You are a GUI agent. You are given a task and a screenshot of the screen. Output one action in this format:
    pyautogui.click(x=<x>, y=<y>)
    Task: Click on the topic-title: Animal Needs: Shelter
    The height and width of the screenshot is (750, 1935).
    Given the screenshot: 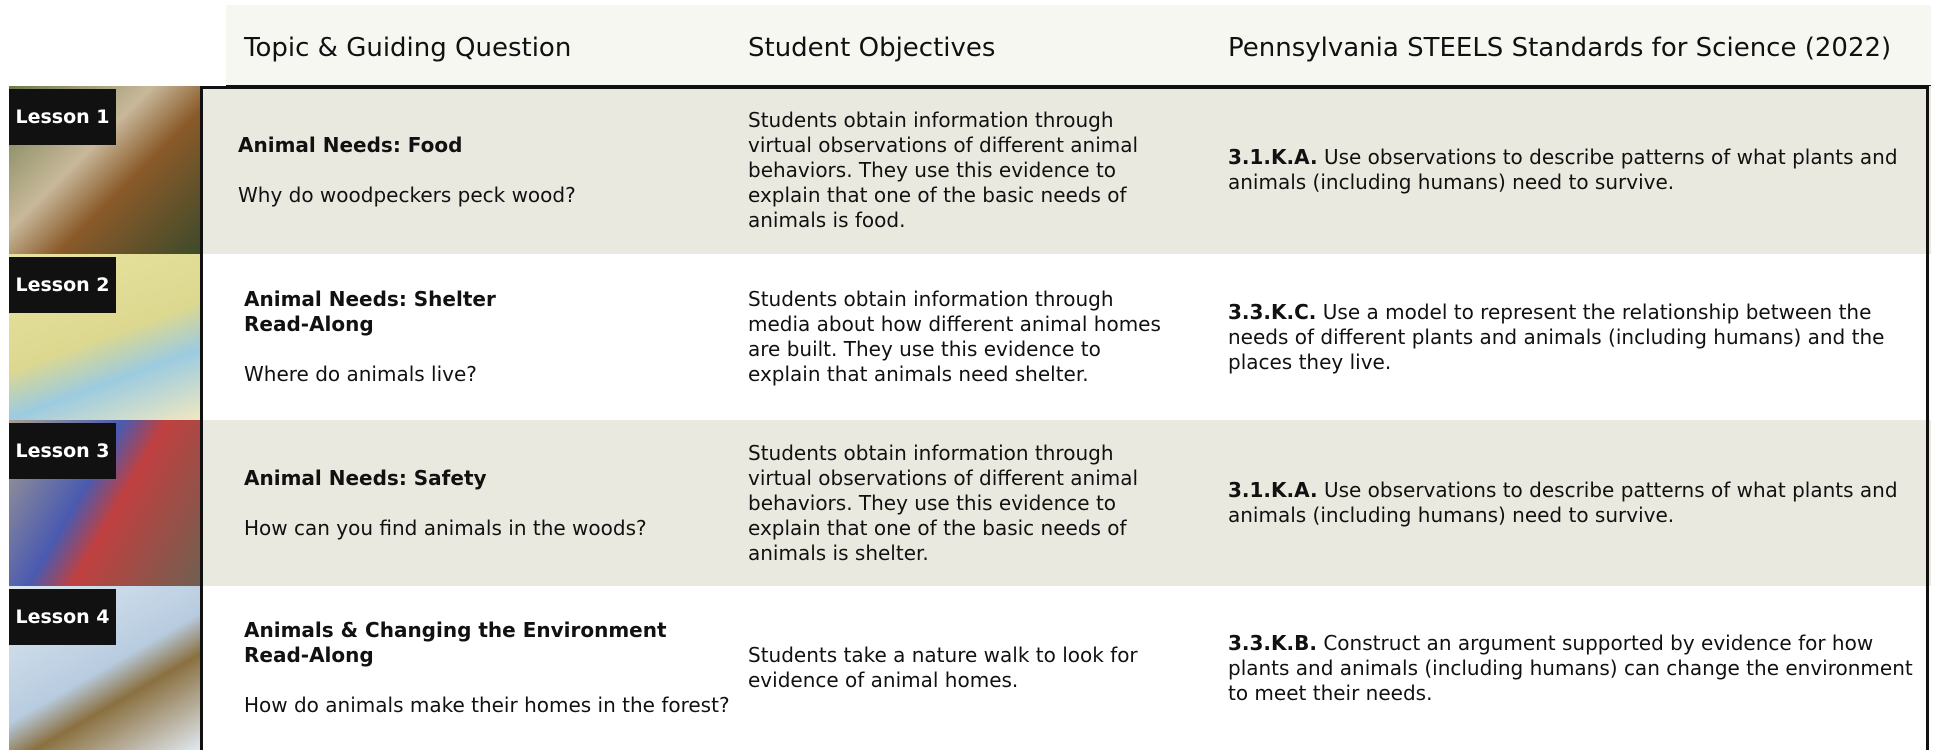 What is the action you would take?
    pyautogui.click(x=370, y=299)
    